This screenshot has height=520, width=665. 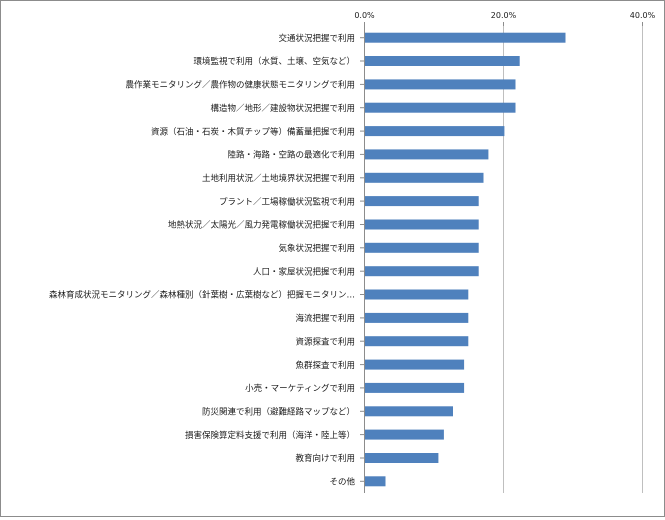 I want to click on category-label: 防災関連で利用（避難経路マップなど）, so click(x=278, y=412).